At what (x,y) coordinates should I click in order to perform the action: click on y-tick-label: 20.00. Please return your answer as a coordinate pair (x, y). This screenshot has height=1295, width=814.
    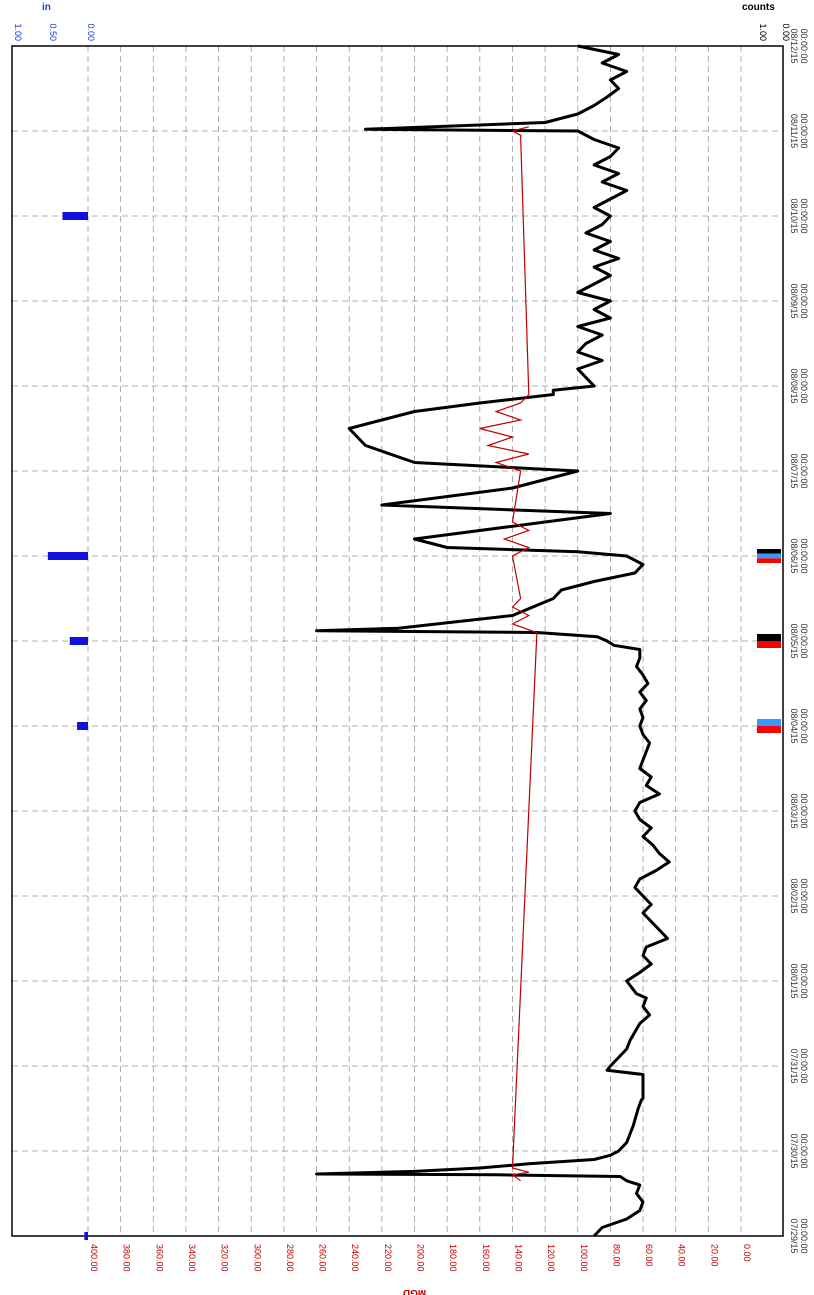
    Looking at the image, I should click on (714, 1255).